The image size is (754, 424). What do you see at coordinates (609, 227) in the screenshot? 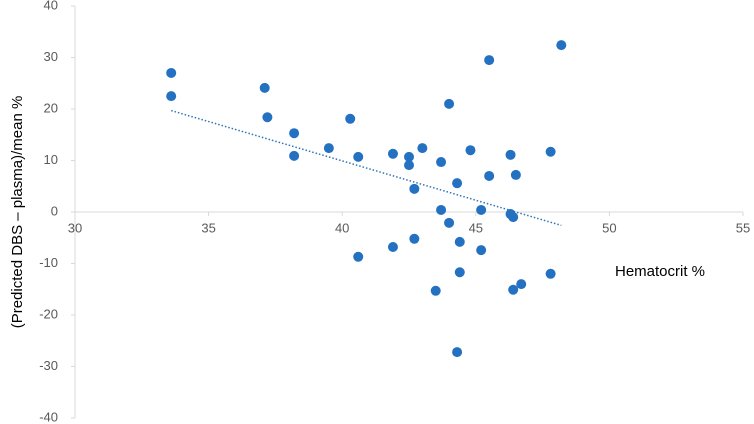
I see `x-tick-label: 50` at bounding box center [609, 227].